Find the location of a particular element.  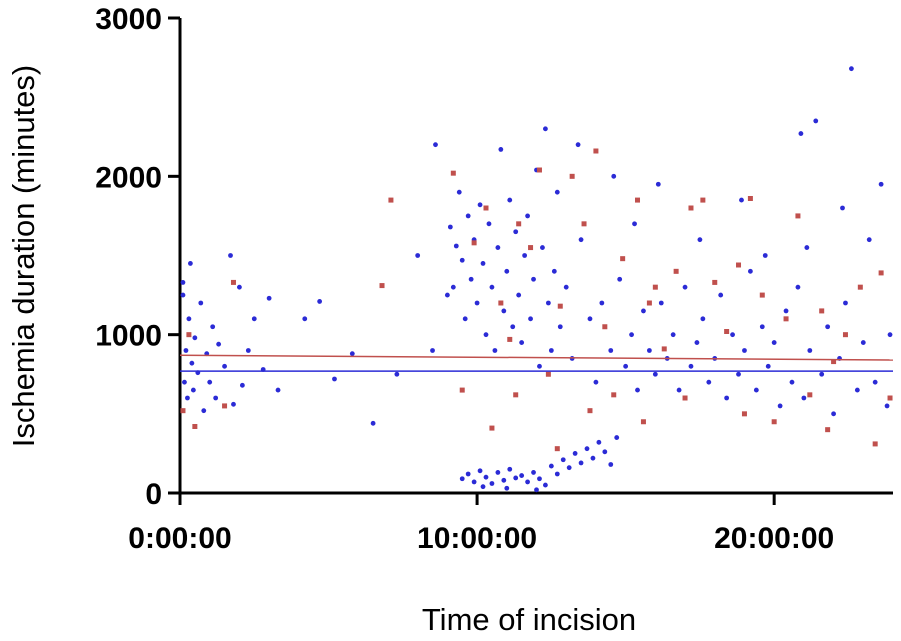

y-axis-title: Ischemia duration (minutes) is located at coordinates (23, 256).